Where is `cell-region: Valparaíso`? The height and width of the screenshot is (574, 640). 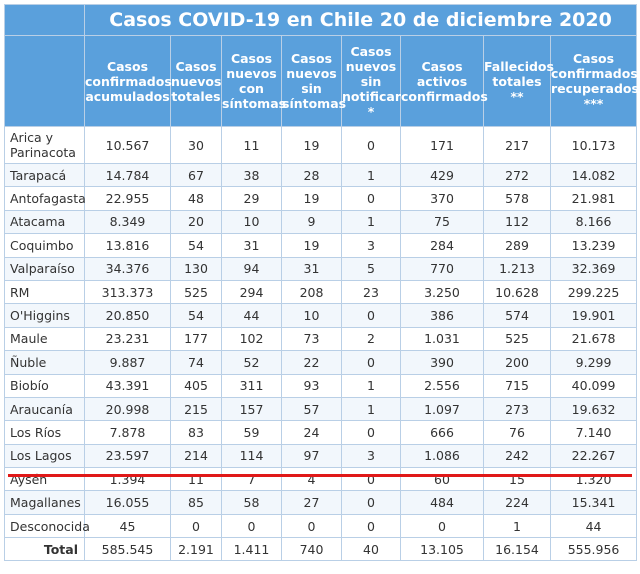
cell-region: Valparaíso is located at coordinates (44, 268).